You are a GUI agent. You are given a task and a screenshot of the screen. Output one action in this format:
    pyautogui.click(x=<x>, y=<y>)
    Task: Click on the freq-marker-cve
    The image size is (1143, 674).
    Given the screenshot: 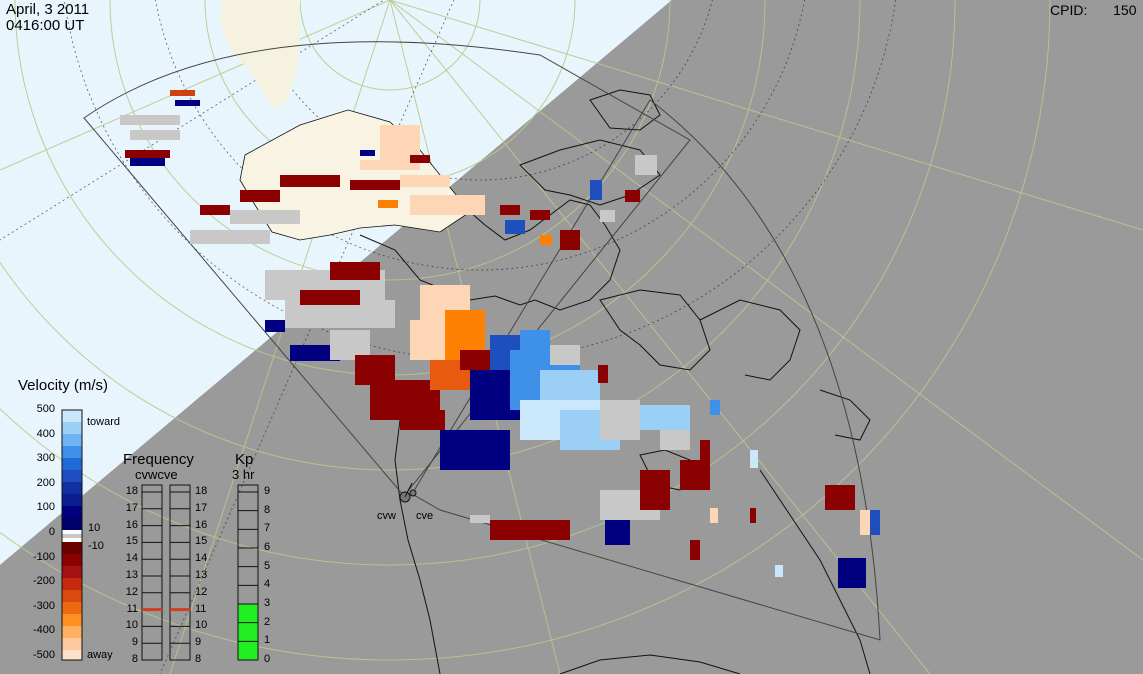 What is the action you would take?
    pyautogui.click(x=180, y=610)
    